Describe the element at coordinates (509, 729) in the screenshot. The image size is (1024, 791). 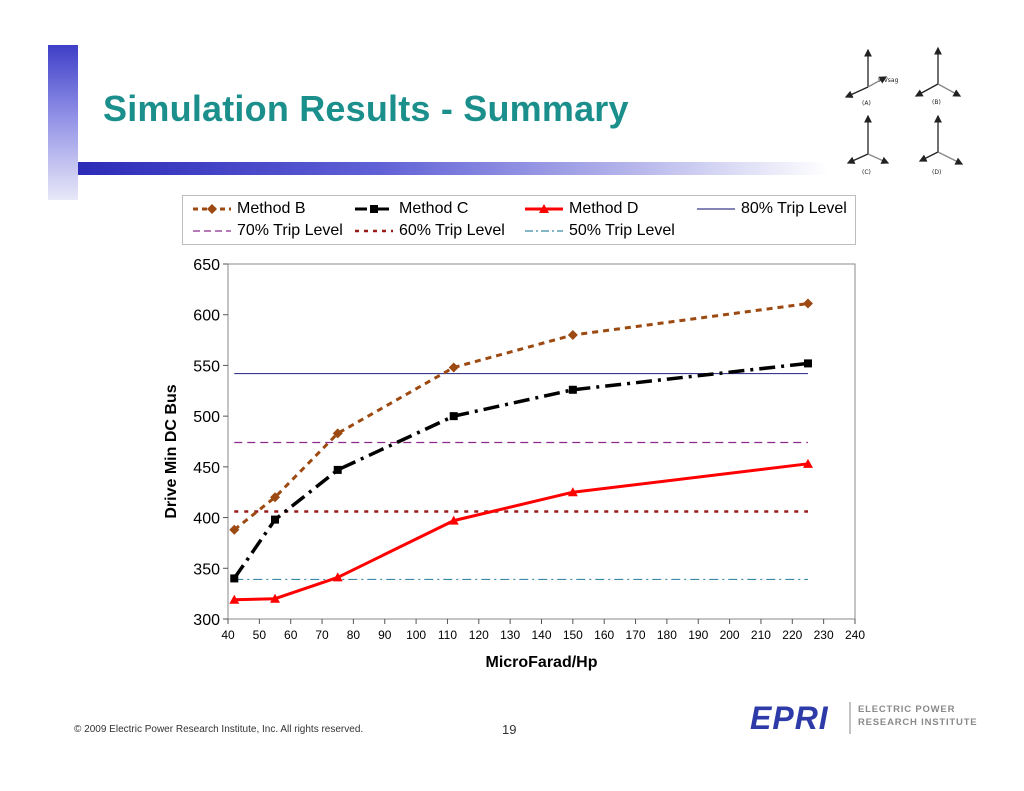
I see `page-number: 19` at that location.